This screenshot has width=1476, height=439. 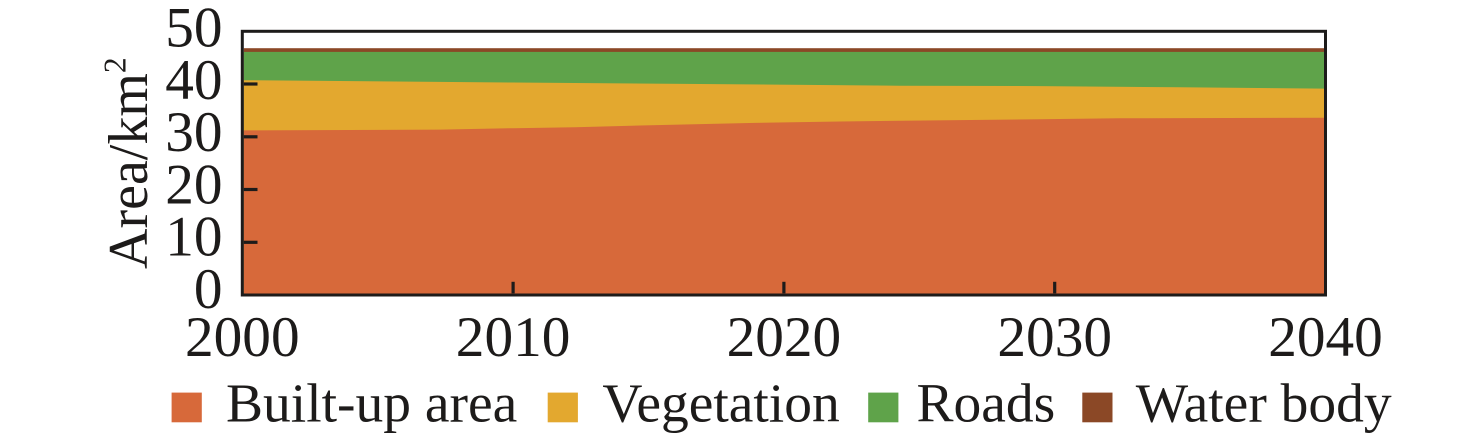 What do you see at coordinates (242, 337) in the screenshot?
I see `svg-text: 2000` at bounding box center [242, 337].